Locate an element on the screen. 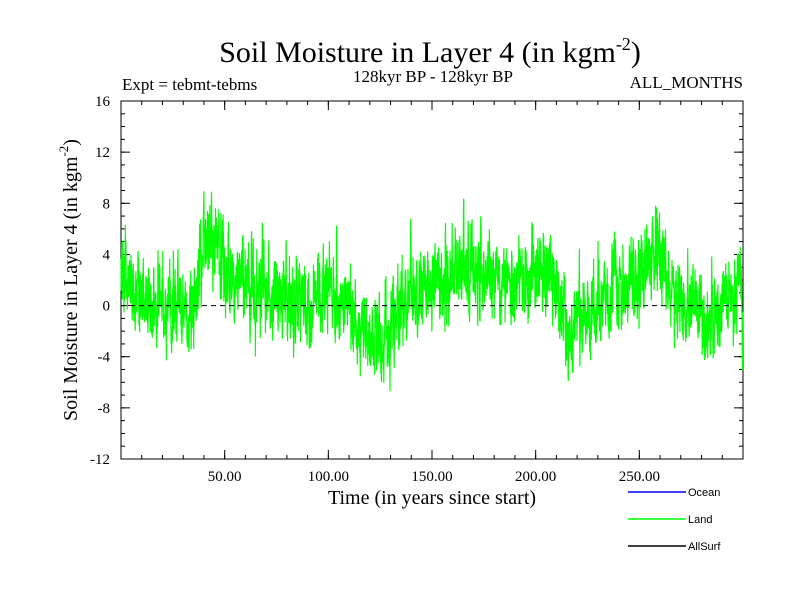 This screenshot has width=800, height=600. chart-title-end: ) is located at coordinates (636, 52).